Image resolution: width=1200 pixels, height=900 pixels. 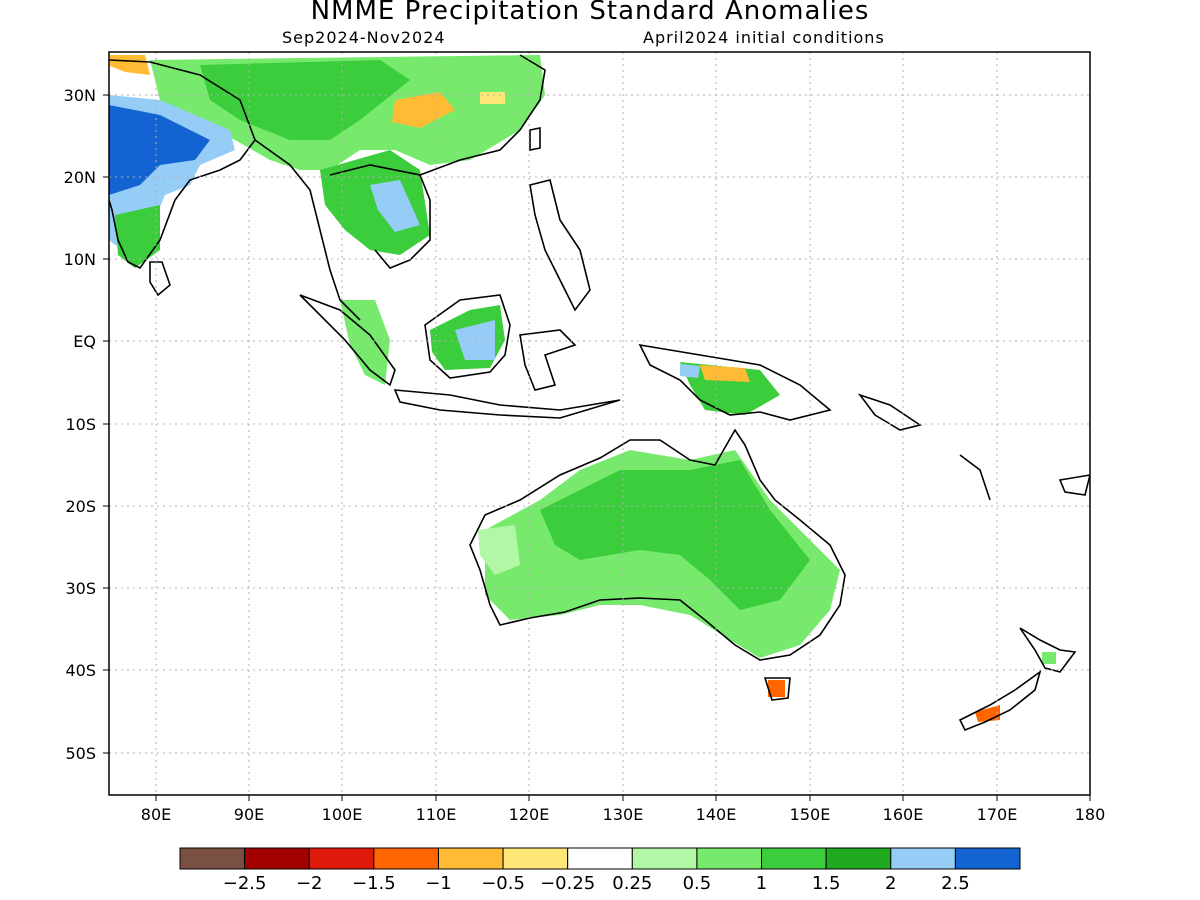 I want to click on coast-borneo, so click(x=467, y=336).